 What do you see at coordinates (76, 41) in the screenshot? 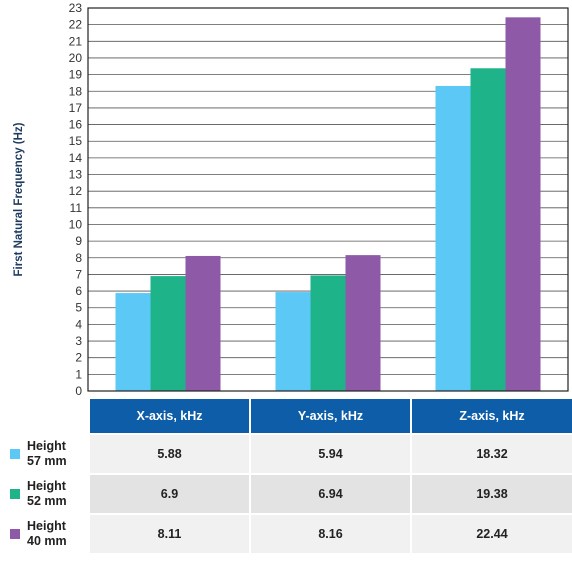
I see `y-tick-label: 21` at bounding box center [76, 41].